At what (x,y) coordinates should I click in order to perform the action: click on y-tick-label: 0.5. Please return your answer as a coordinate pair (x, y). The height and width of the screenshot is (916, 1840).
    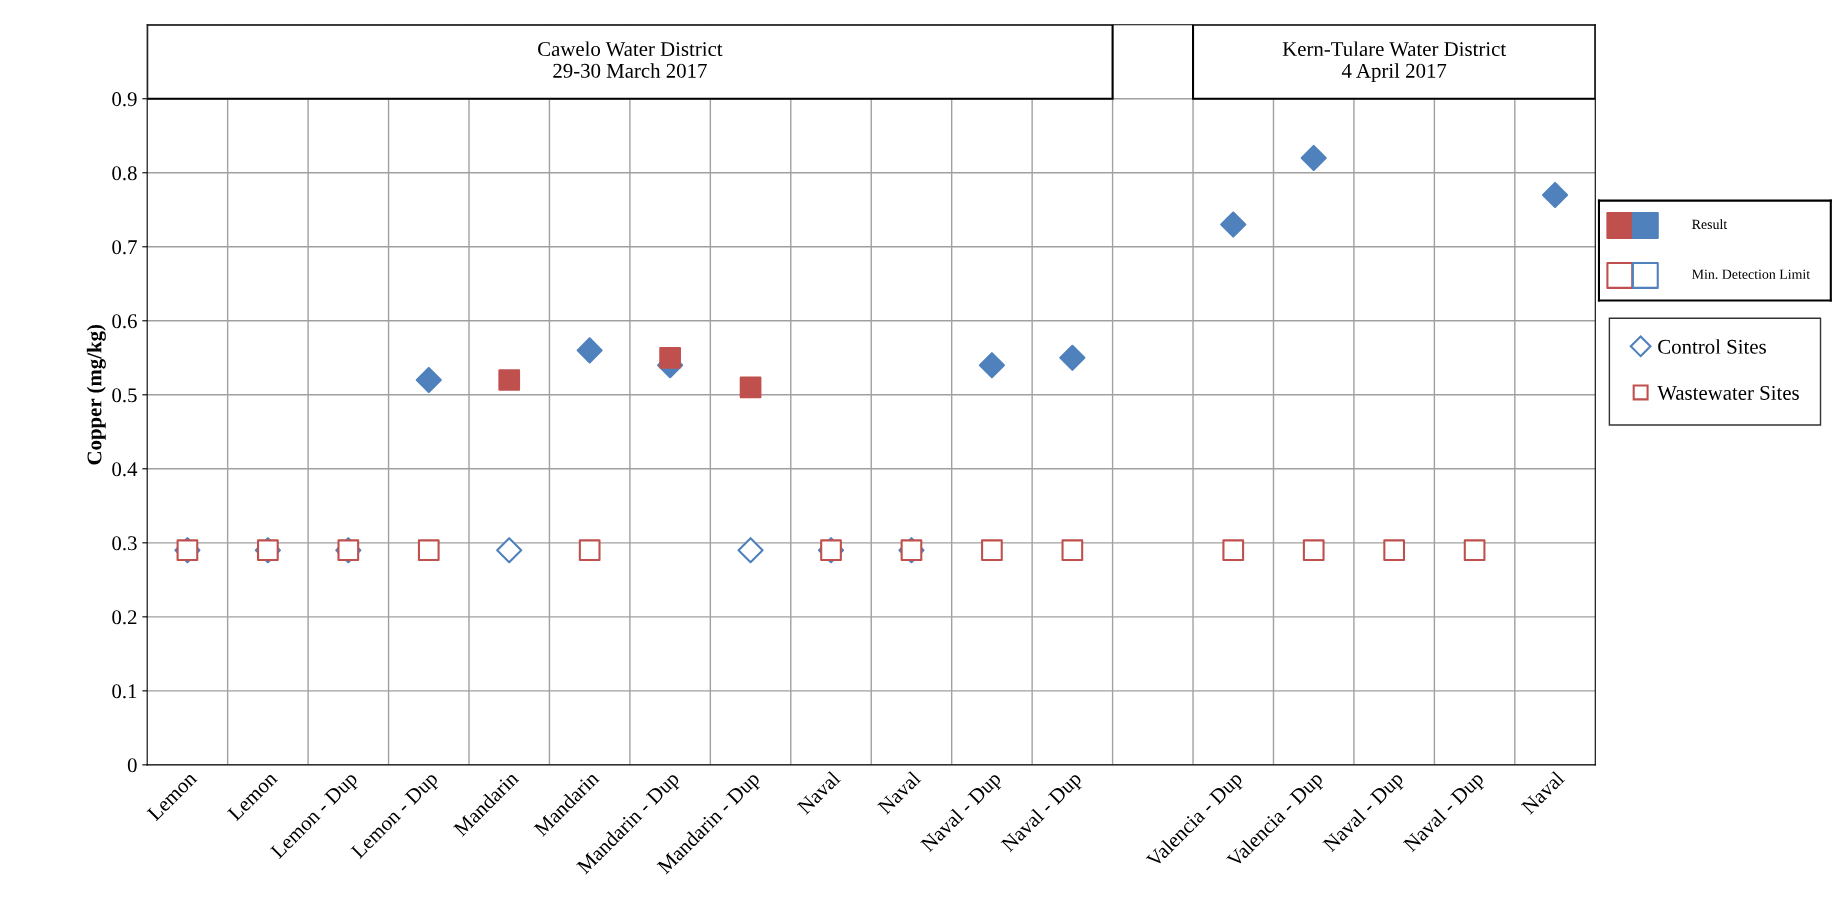
    Looking at the image, I should click on (124, 395).